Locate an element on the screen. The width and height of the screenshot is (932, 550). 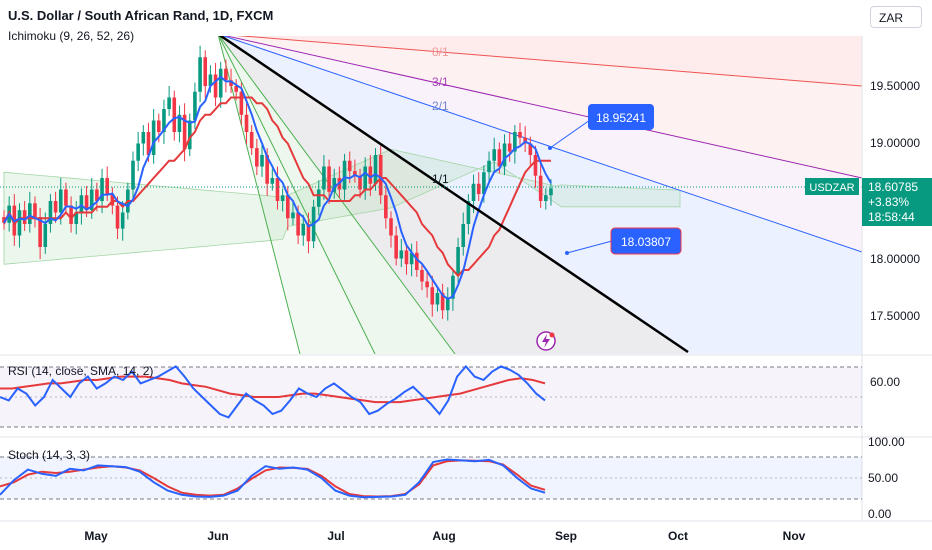
event-marker-icon is located at coordinates (546, 341).